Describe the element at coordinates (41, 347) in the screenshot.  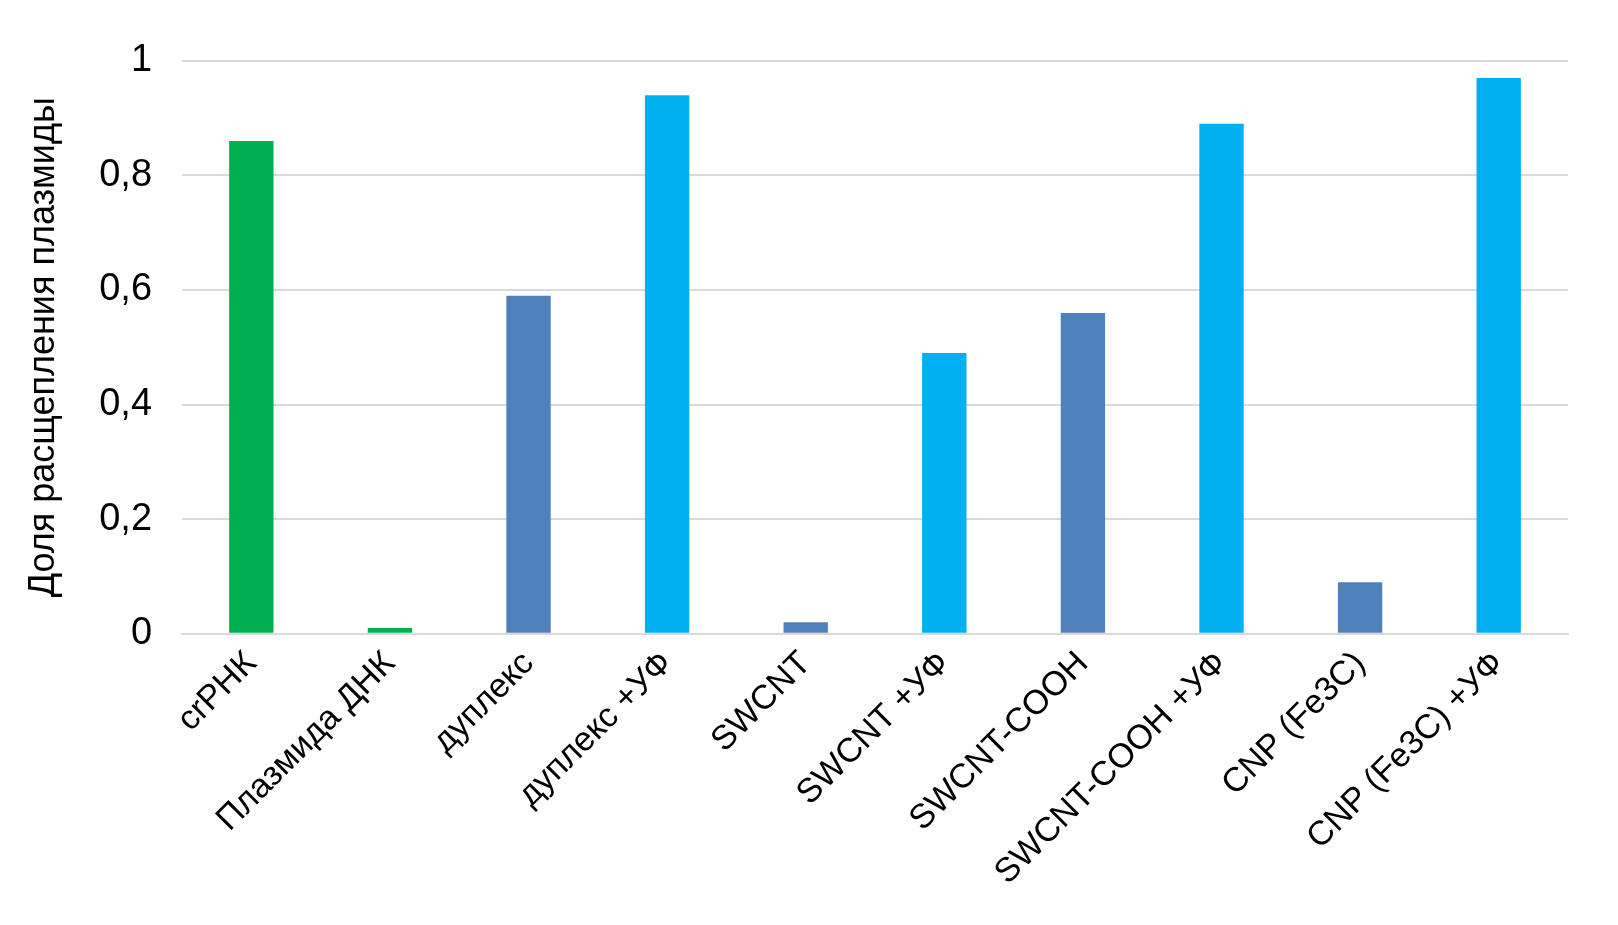
I see `y-axis-title: Доля расщепления плазмиды` at that location.